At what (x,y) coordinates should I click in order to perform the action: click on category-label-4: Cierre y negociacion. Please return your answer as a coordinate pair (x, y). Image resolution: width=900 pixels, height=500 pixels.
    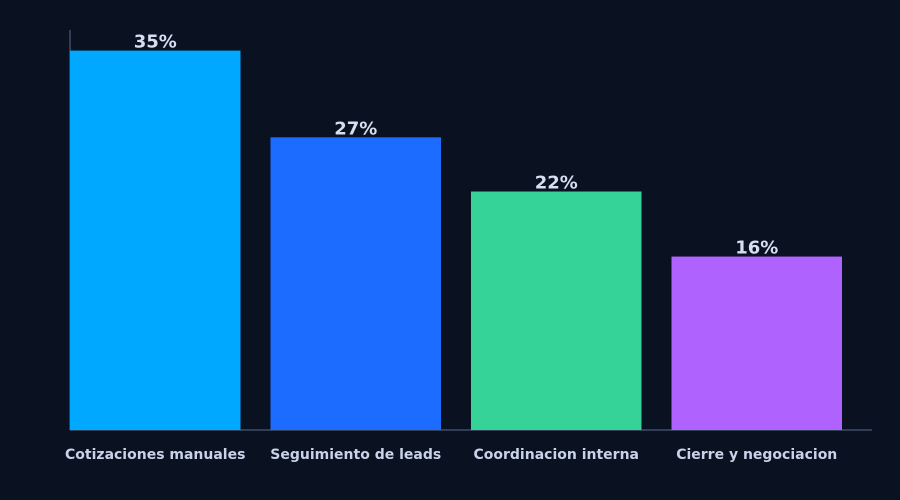
    Looking at the image, I should click on (756, 455).